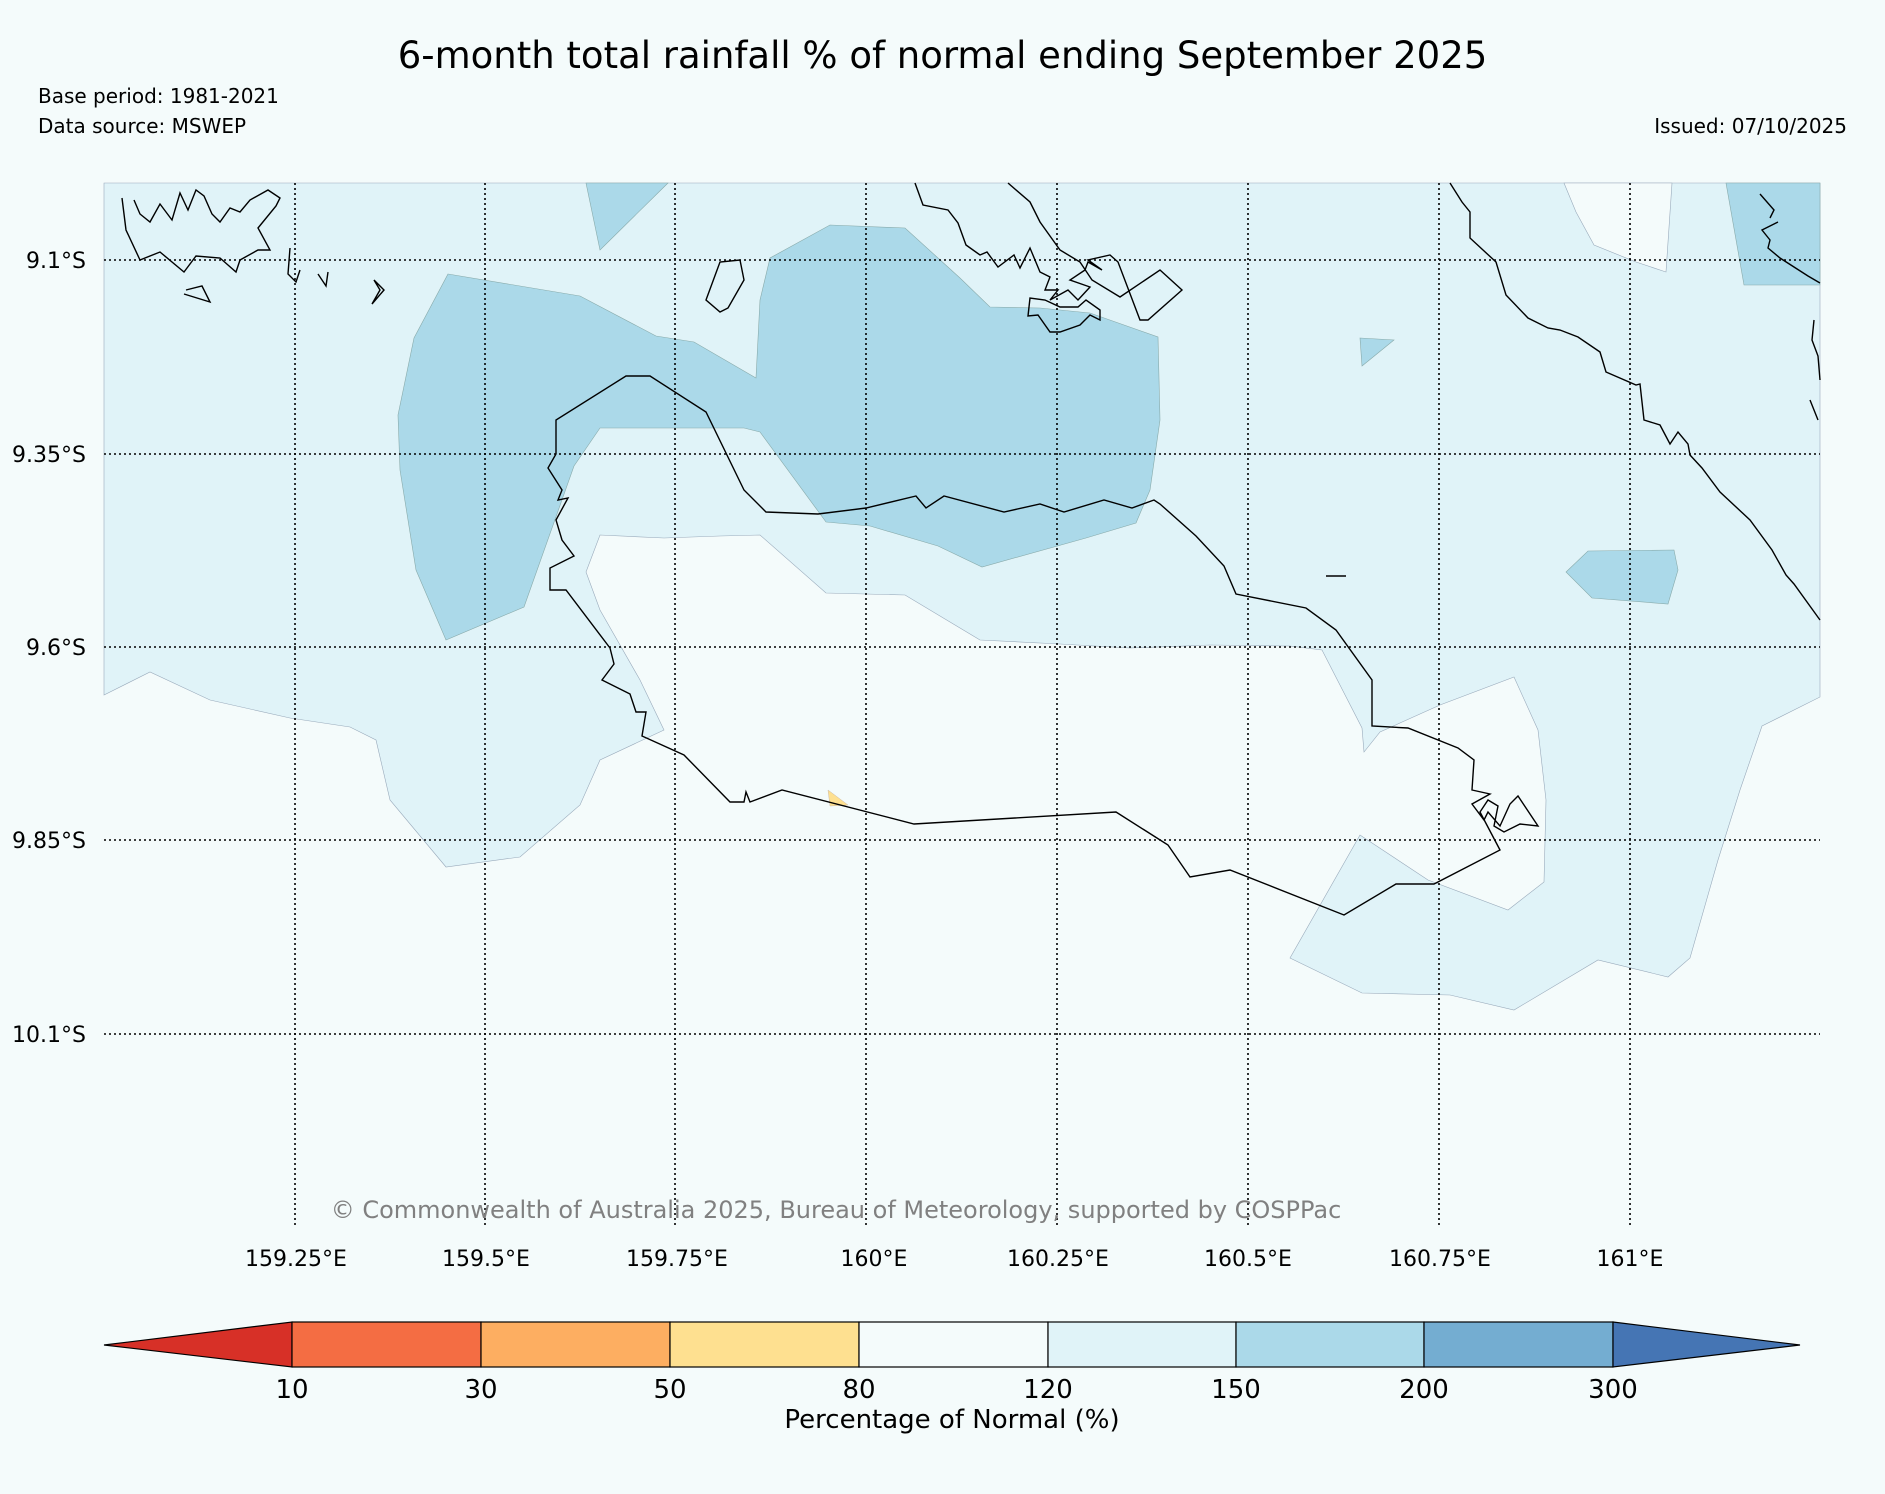  I want to click on lon-label: 160.5°E, so click(1248, 1259).